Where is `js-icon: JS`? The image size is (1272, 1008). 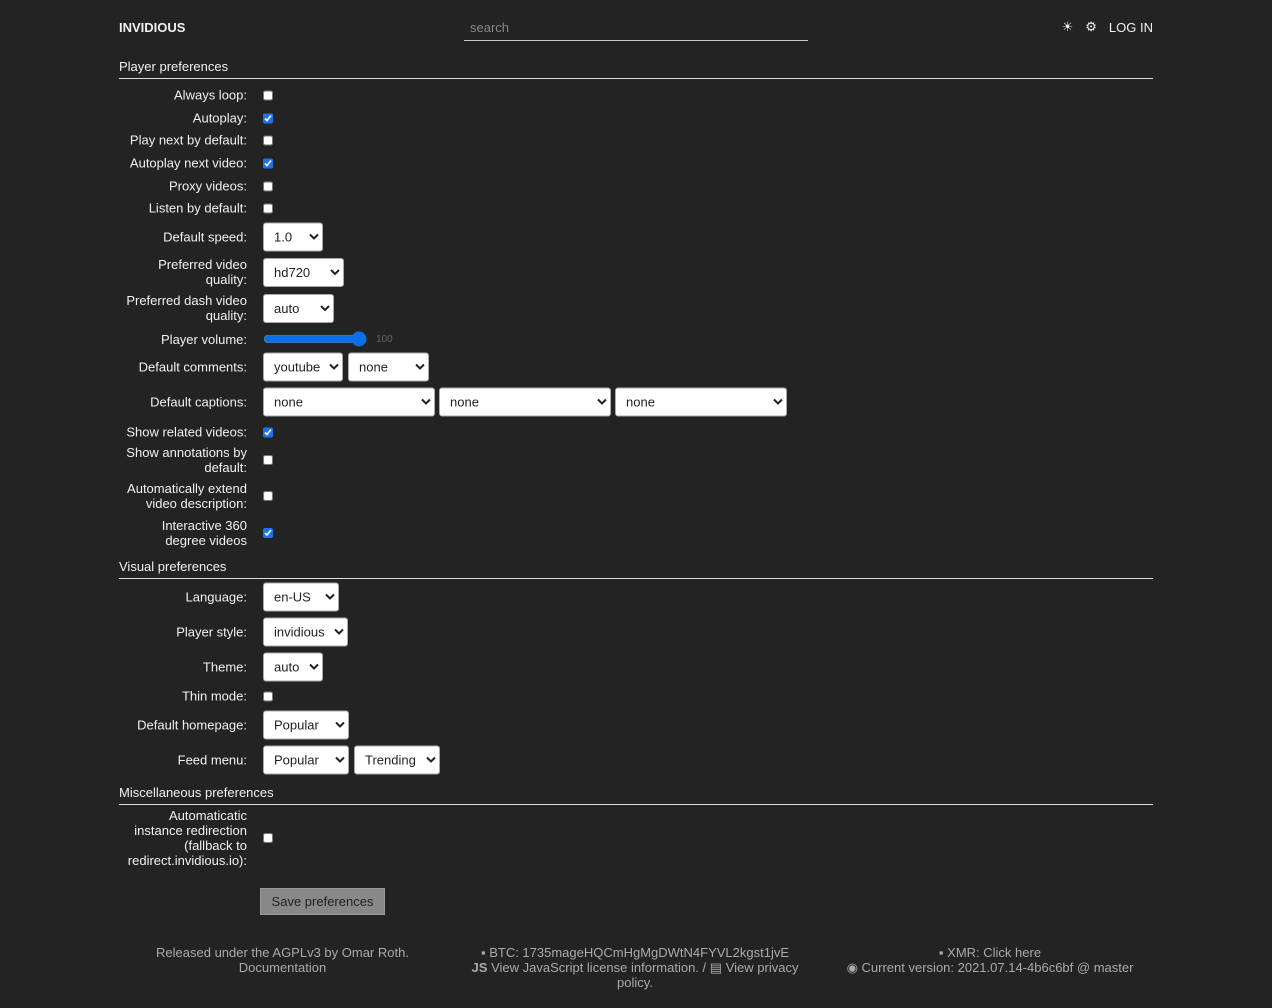 js-icon: JS is located at coordinates (481, 967).